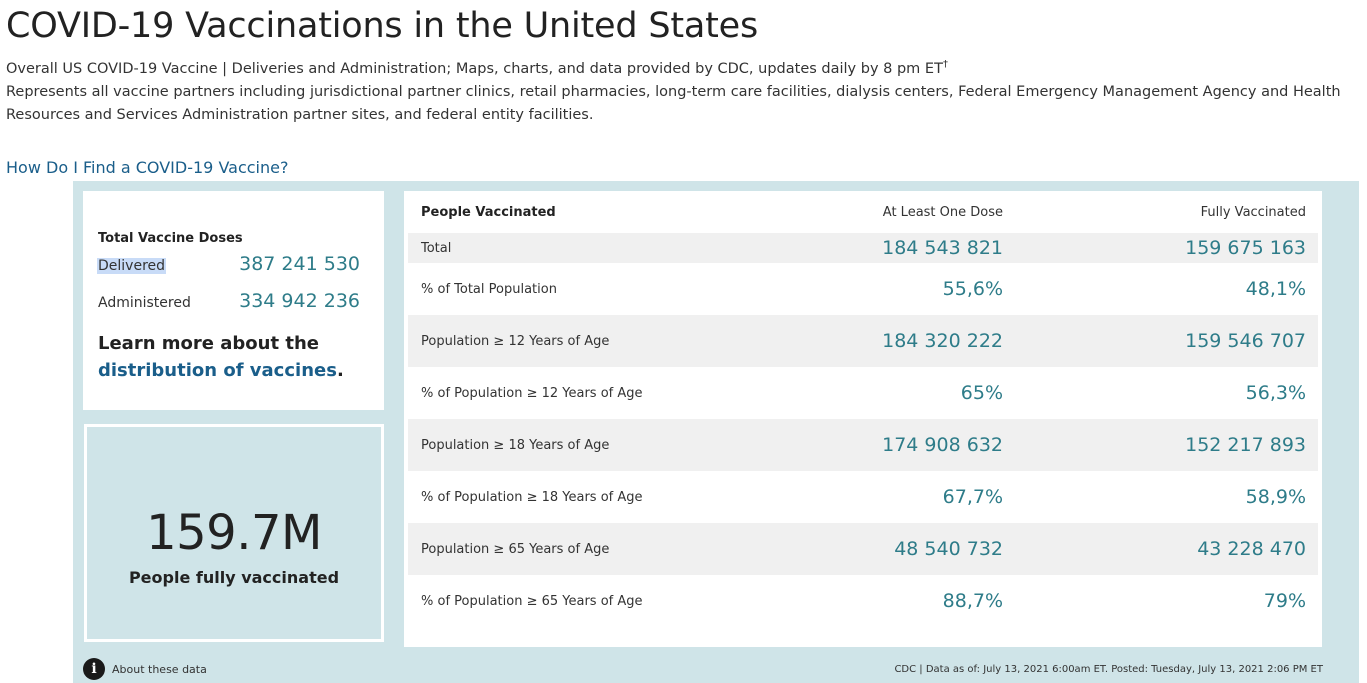 This screenshot has height=683, width=1367. I want to click on row-at-least-one-dose: 88,7%, so click(972, 601).